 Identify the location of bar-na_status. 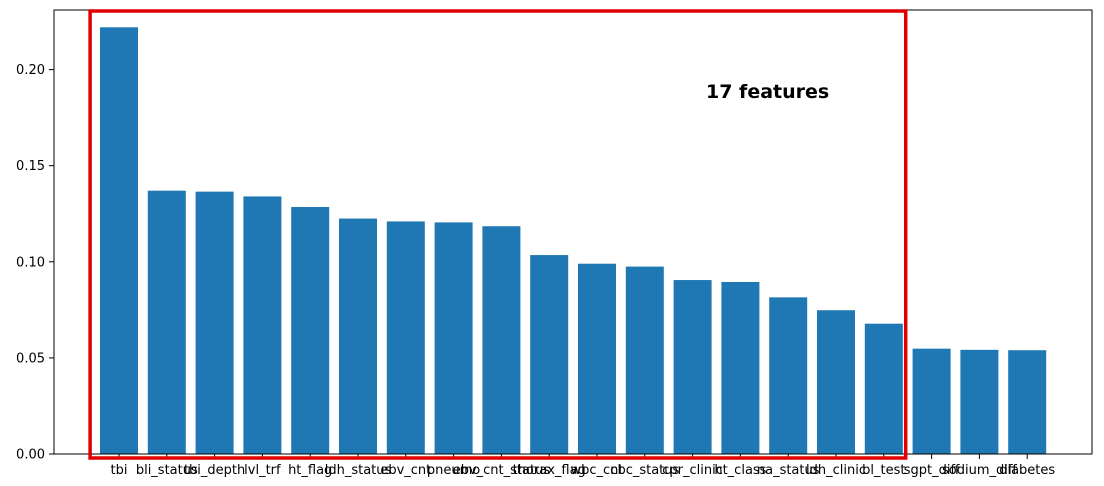
(788, 375).